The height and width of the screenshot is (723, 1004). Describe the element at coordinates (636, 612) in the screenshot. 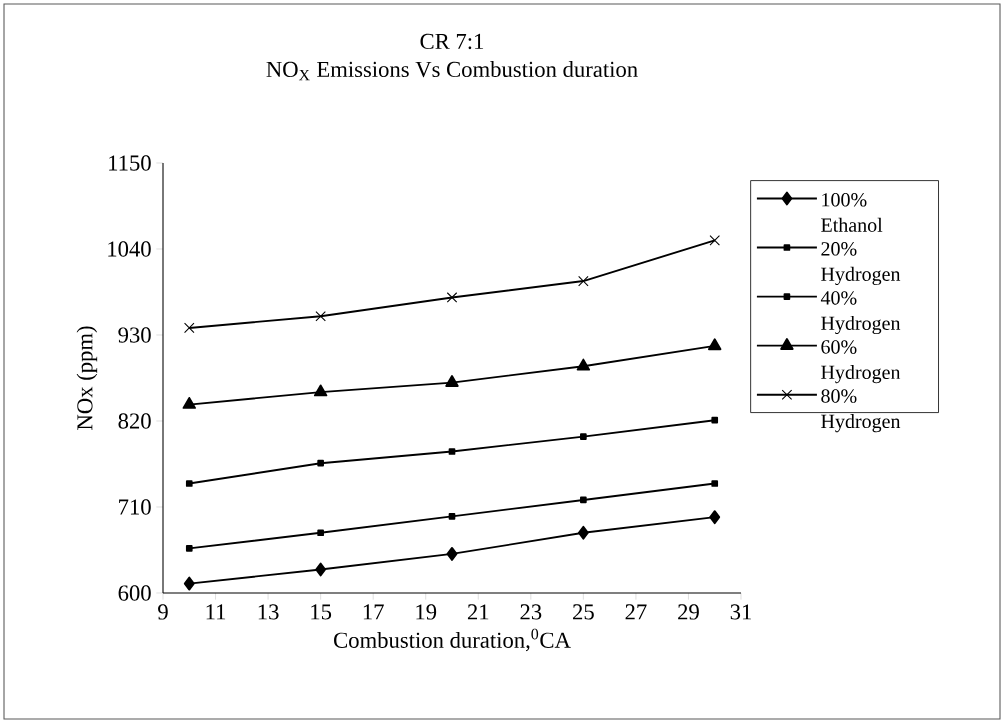

I see `x-tick-label: 27` at that location.